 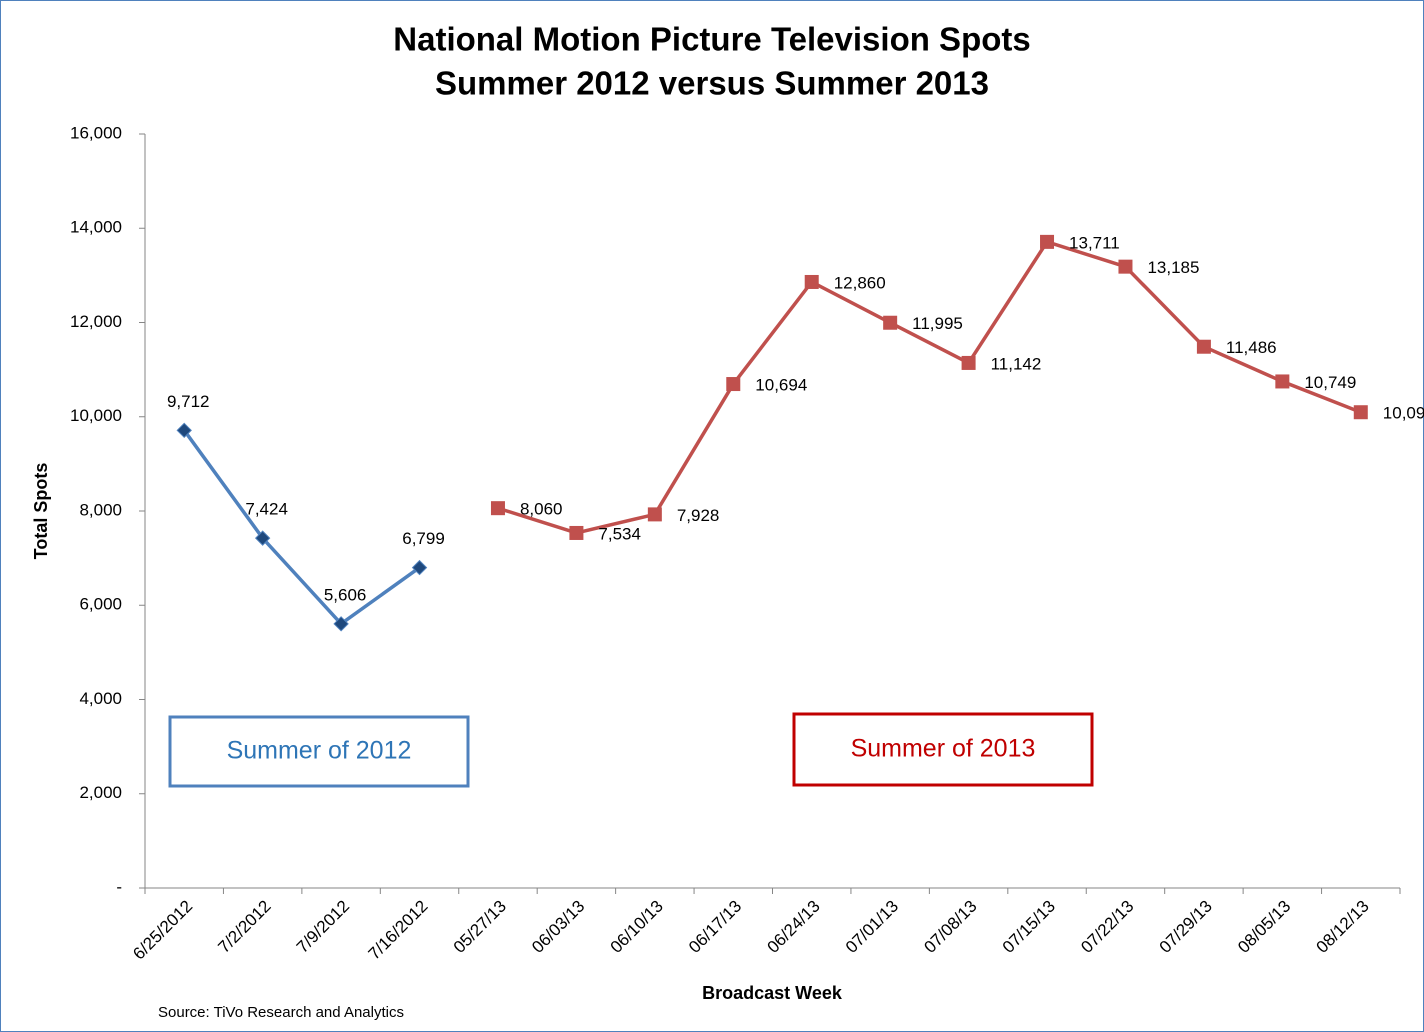 I want to click on data-label: 10,694, so click(x=781, y=385).